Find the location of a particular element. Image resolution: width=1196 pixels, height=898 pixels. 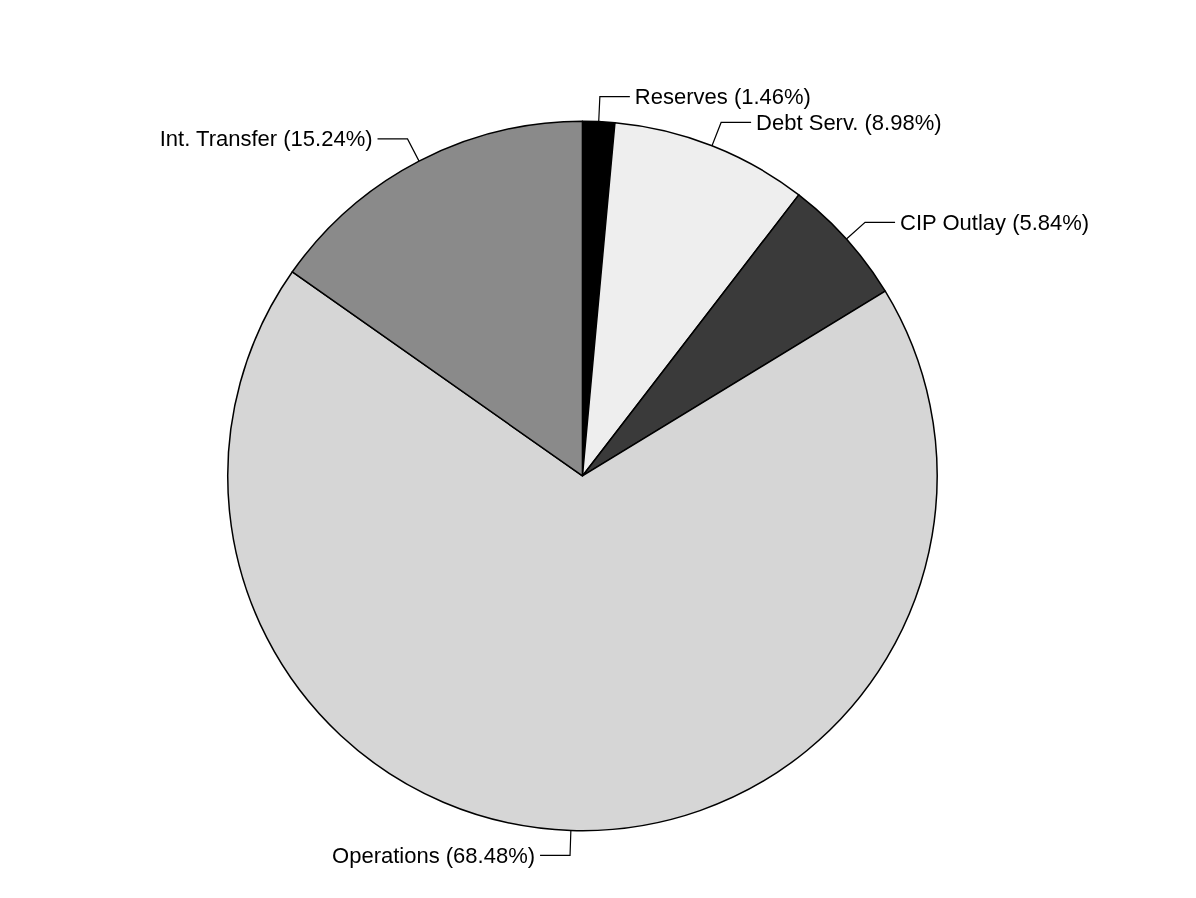

slice-label: Operations (68.48%) is located at coordinates (434, 855).